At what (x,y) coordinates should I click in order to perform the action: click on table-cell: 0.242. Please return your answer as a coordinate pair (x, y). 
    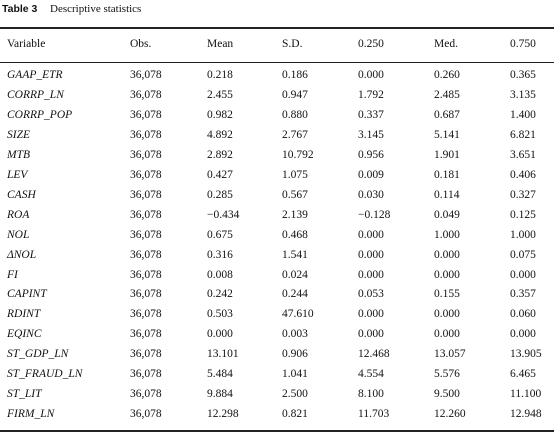
    Looking at the image, I should click on (220, 294).